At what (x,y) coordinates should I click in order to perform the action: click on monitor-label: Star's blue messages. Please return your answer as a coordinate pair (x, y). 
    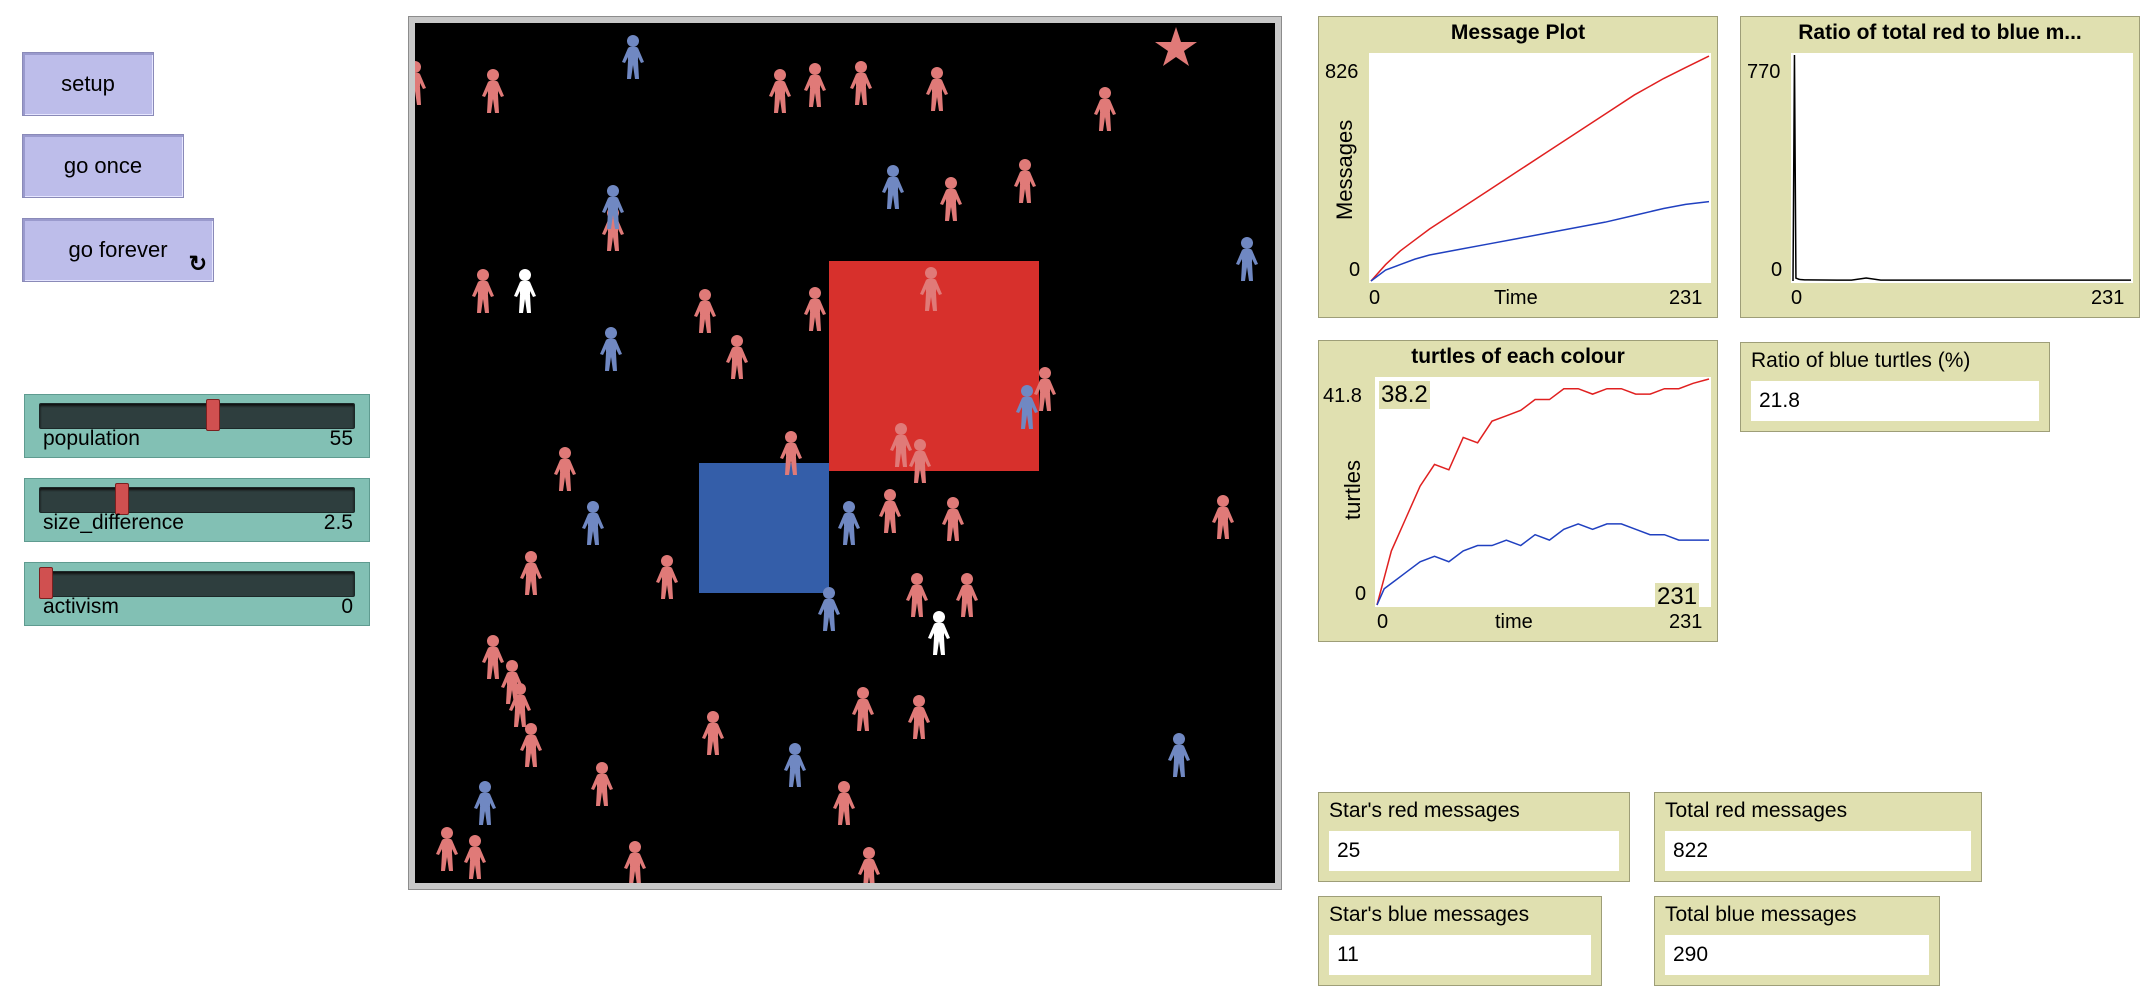
    Looking at the image, I should click on (1429, 914).